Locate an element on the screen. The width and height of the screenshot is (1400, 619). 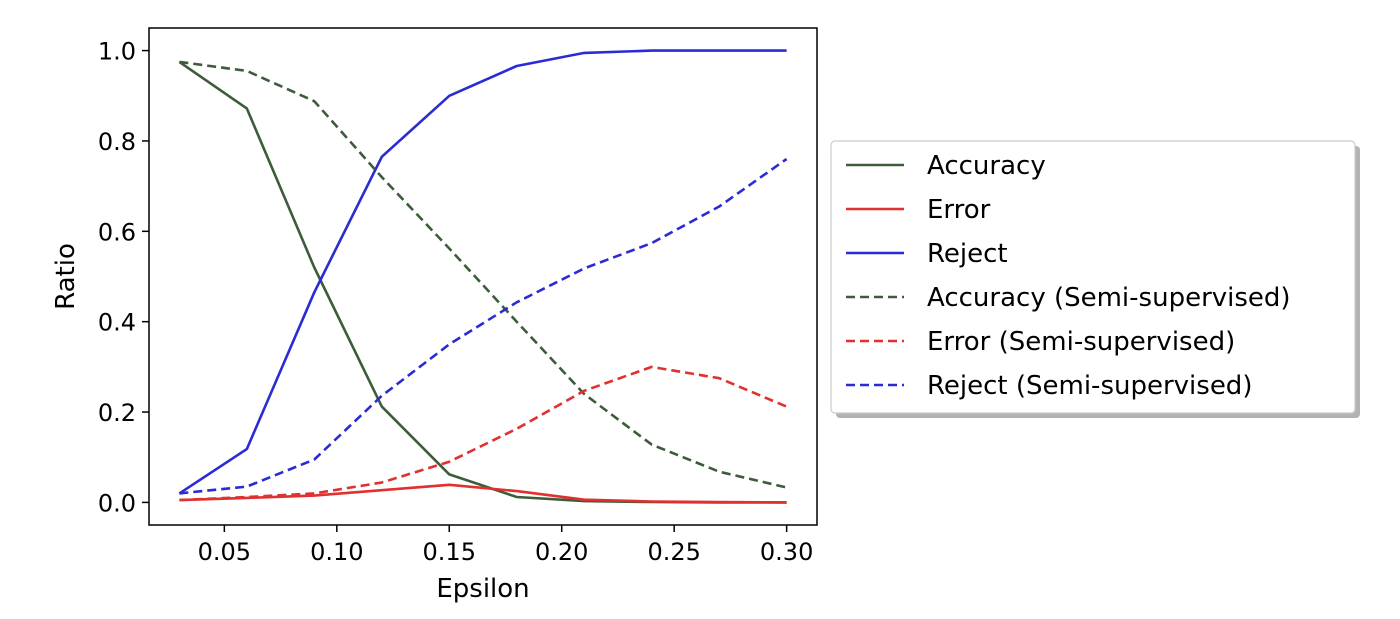
y-tick-label: 0.2 is located at coordinates (117, 413).